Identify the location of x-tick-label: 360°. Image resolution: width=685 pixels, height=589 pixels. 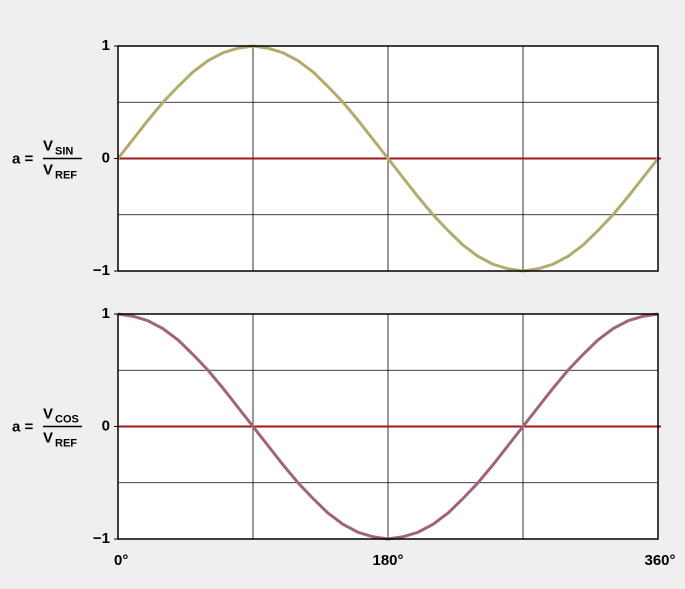
(659, 560).